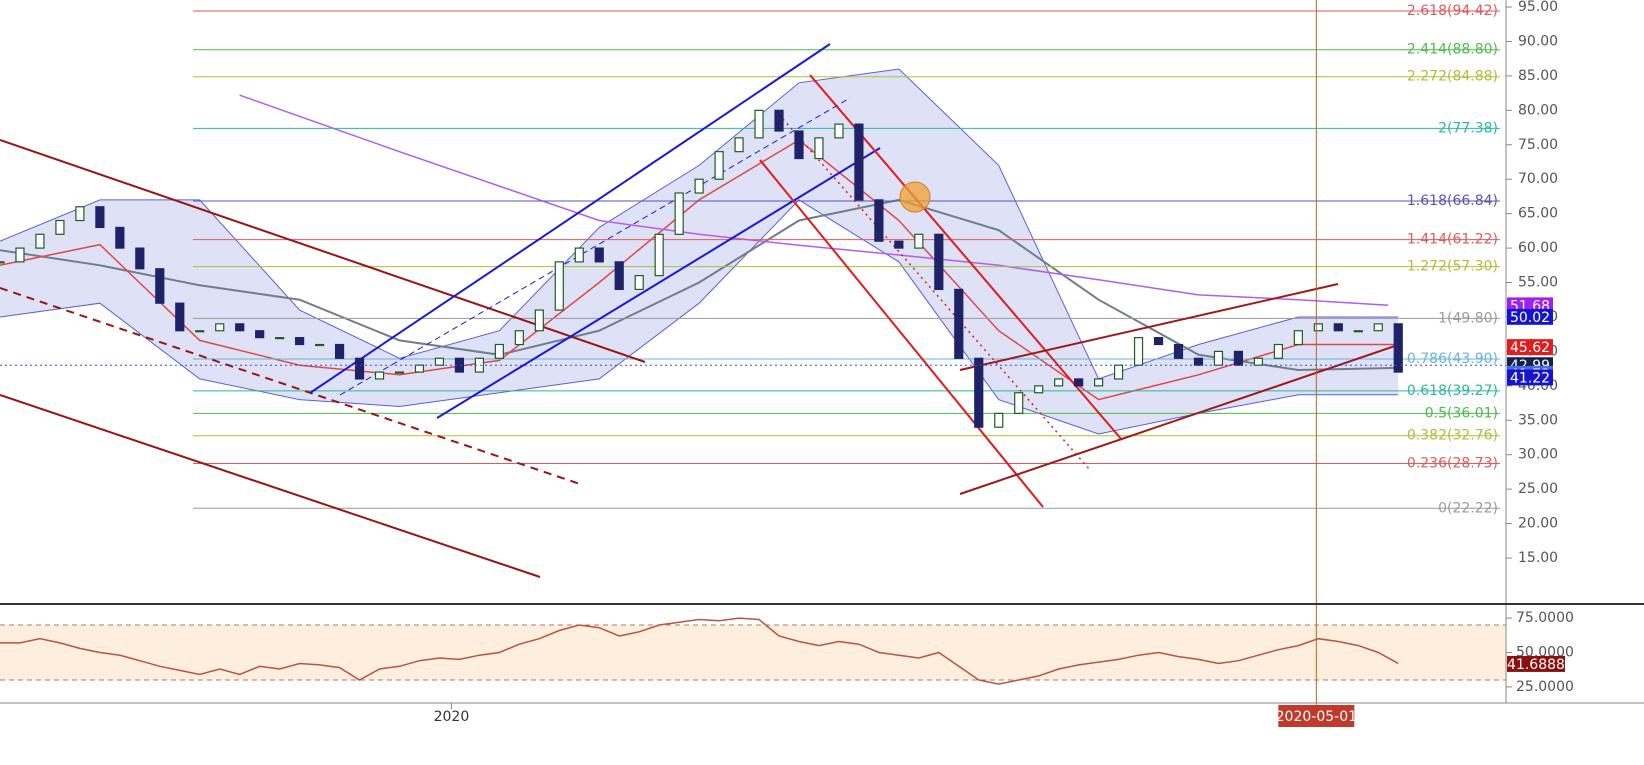  Describe the element at coordinates (1452, 50) in the screenshot. I see `fib-label: 2.414(88.80)` at that location.